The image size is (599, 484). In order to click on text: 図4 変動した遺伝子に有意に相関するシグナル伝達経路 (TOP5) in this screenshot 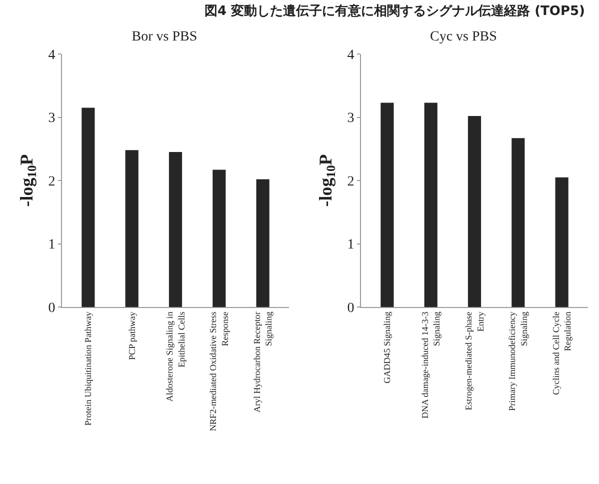, I will do `click(395, 11)`.